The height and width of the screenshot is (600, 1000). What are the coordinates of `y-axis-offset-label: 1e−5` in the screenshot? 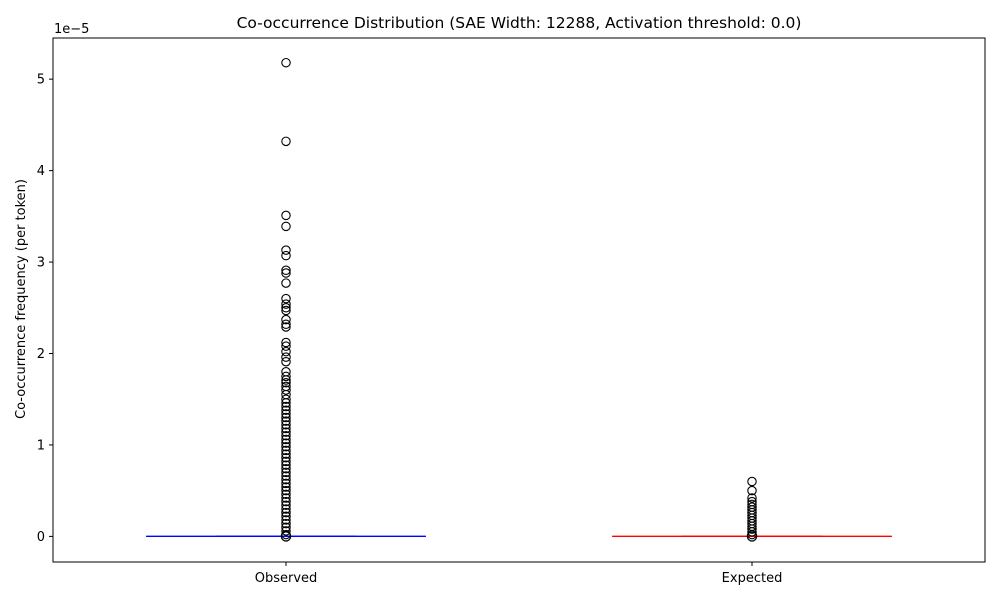 It's located at (71, 29).